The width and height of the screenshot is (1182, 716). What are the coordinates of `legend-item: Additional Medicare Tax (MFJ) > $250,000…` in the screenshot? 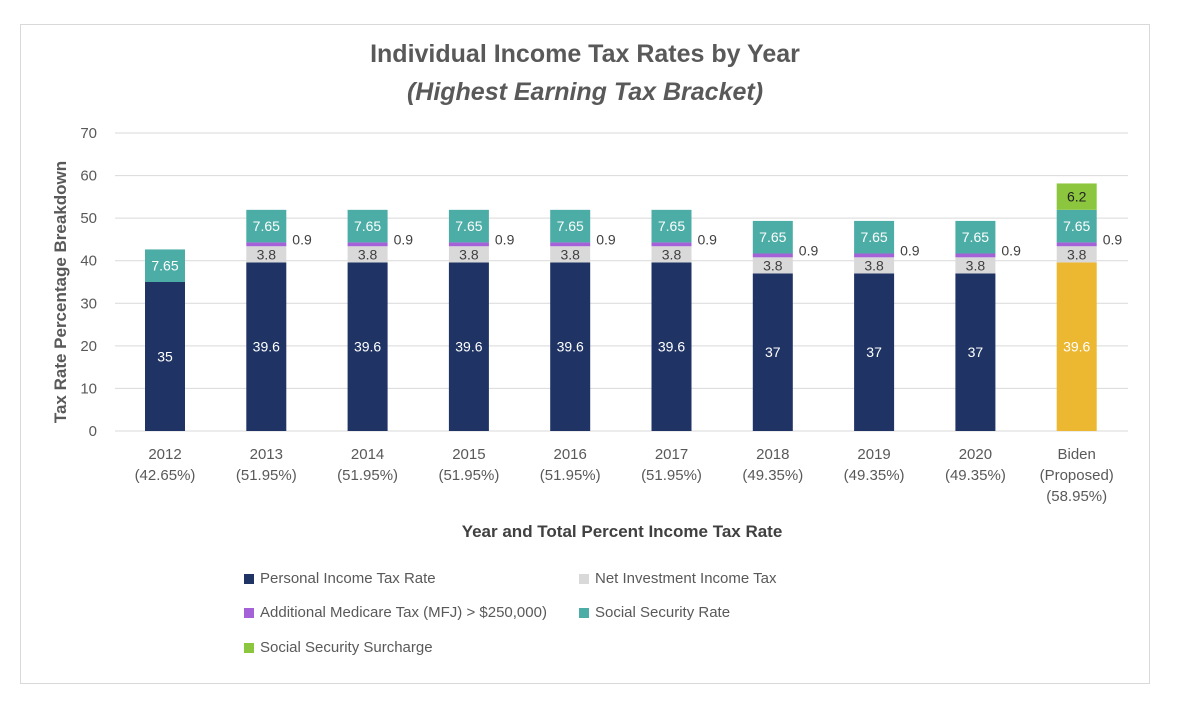 It's located at (395, 612).